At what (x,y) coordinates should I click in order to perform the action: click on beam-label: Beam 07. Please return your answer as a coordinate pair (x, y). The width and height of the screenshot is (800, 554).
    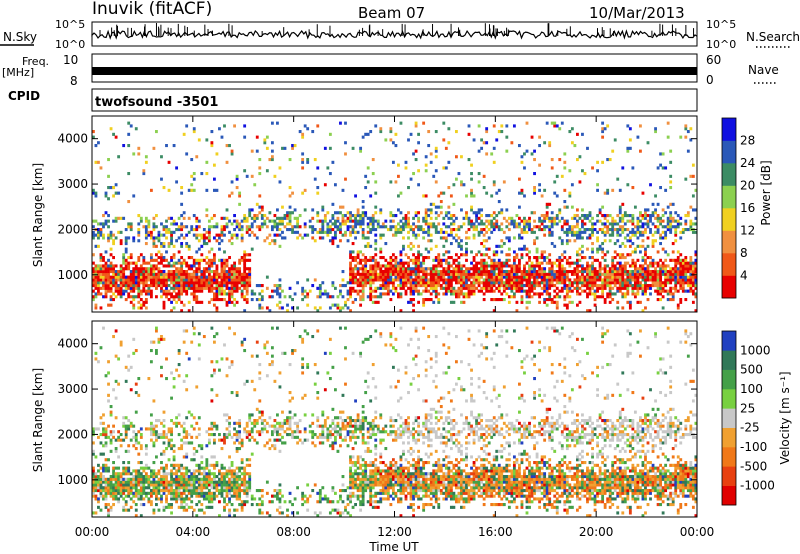
    Looking at the image, I should click on (391, 13).